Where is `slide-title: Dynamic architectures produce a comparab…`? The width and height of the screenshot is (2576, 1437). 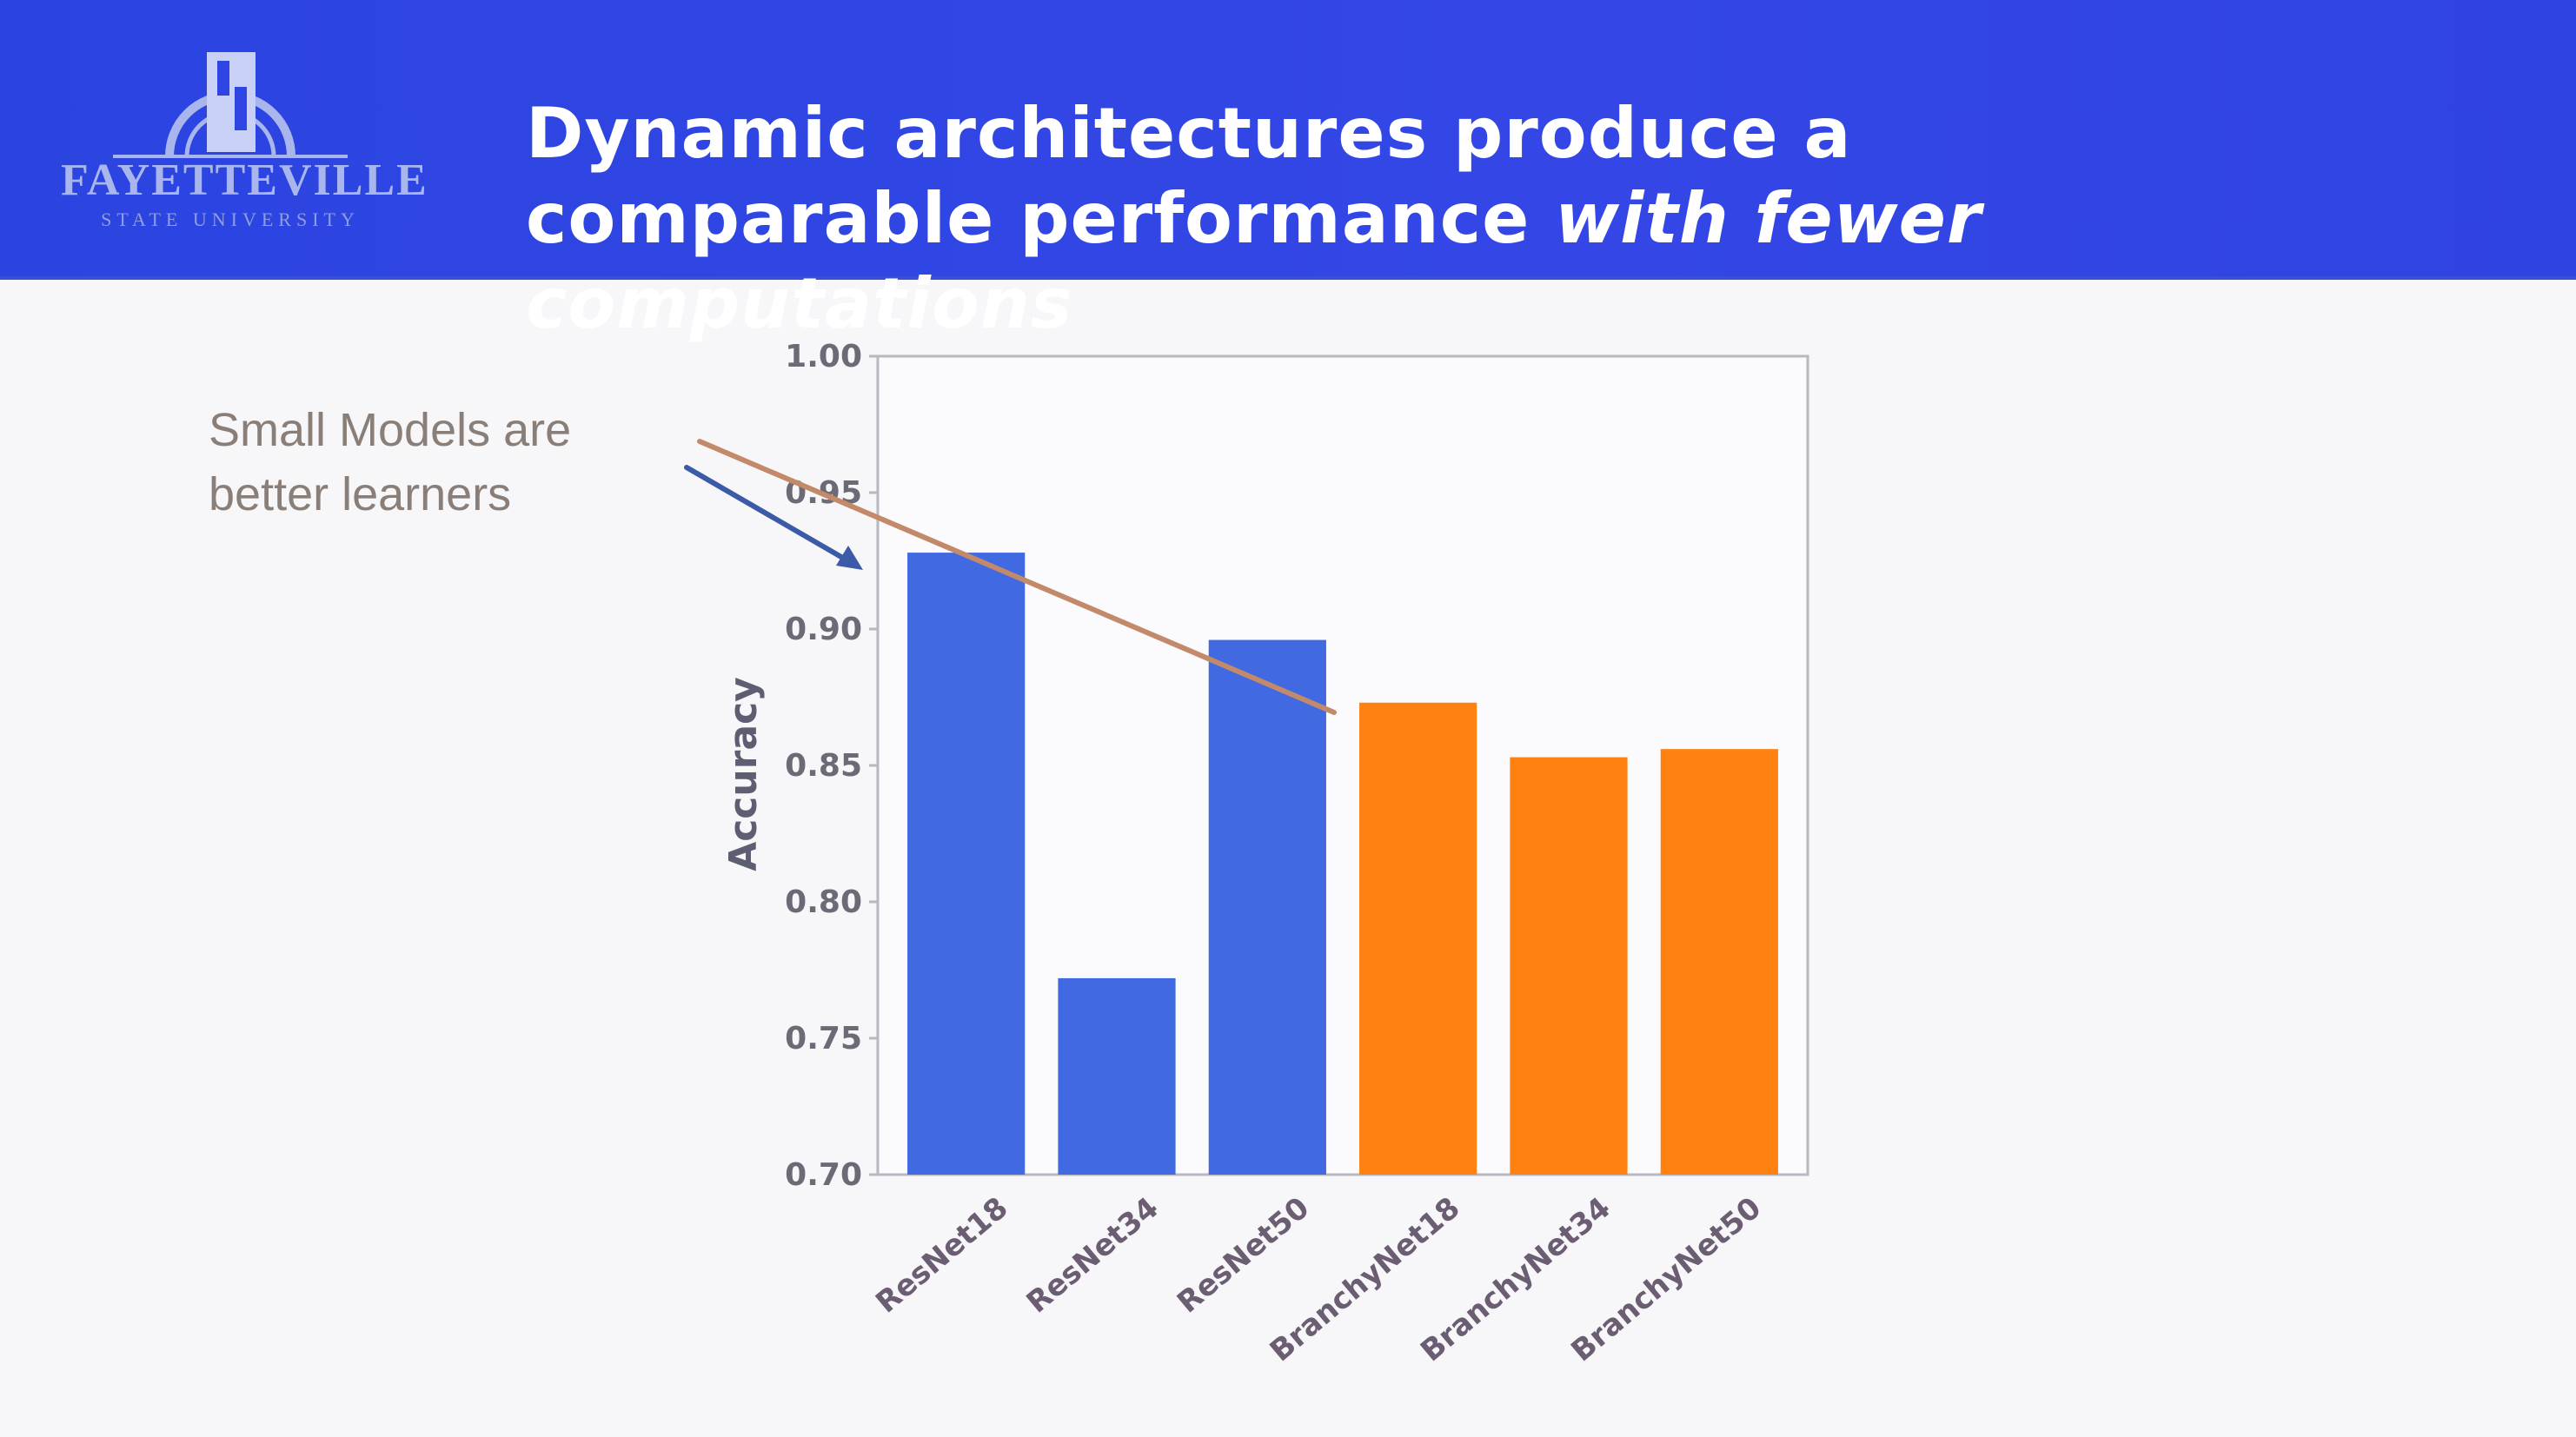 slide-title: Dynamic architectures produce a comparab… is located at coordinates (1482, 219).